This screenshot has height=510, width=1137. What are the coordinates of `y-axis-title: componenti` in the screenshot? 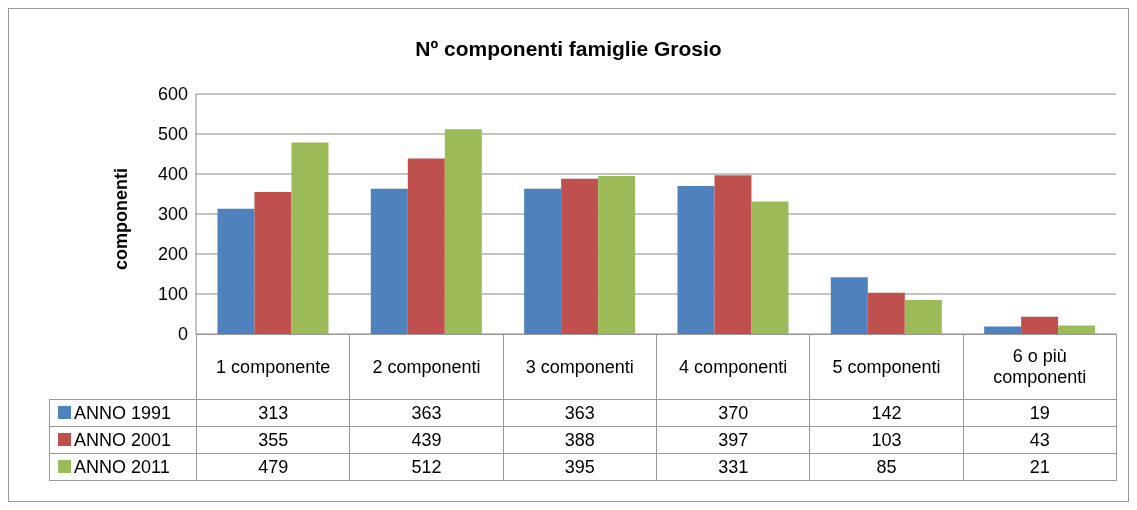 It's located at (121, 219).